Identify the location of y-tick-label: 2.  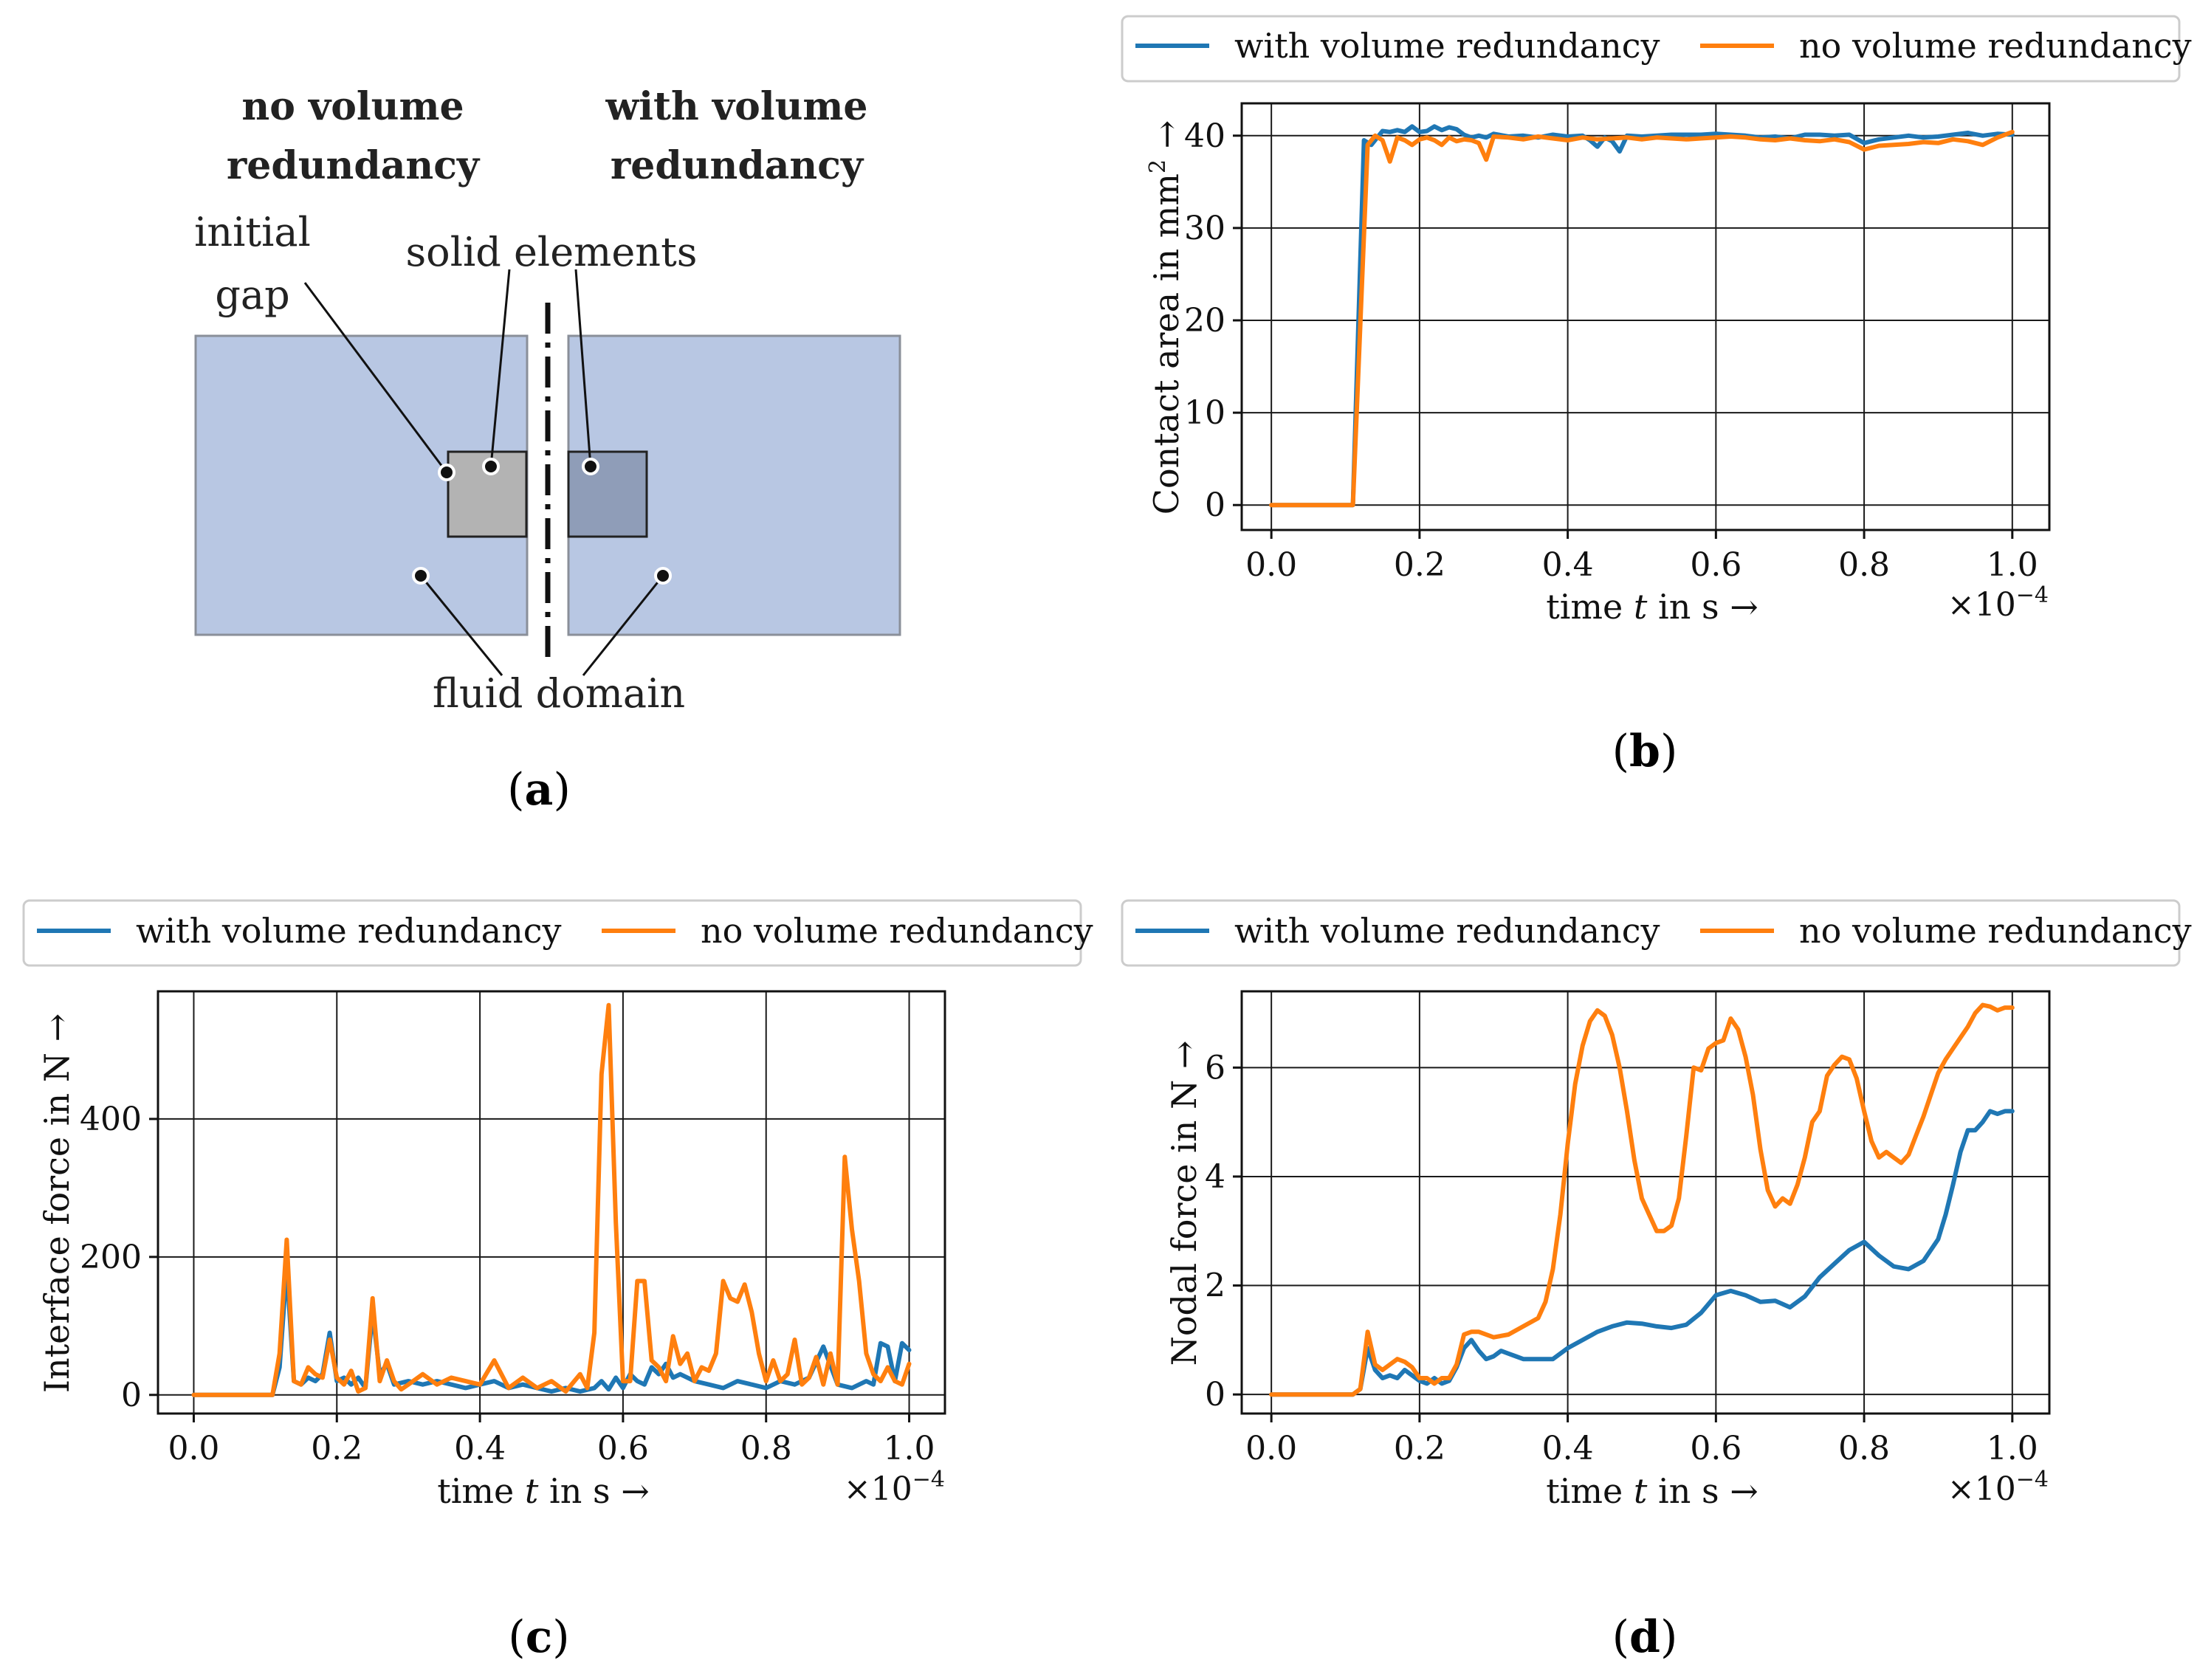
(1215, 1286).